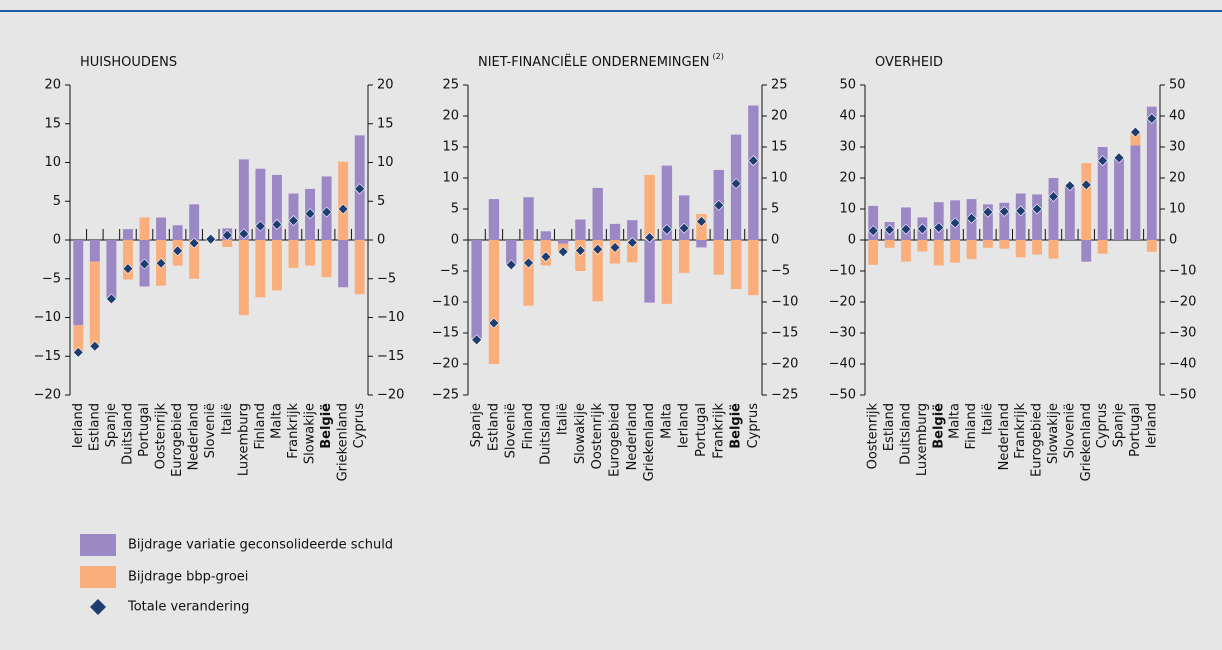  What do you see at coordinates (128, 62) in the screenshot?
I see `panel-title: HUISHOUDENS` at bounding box center [128, 62].